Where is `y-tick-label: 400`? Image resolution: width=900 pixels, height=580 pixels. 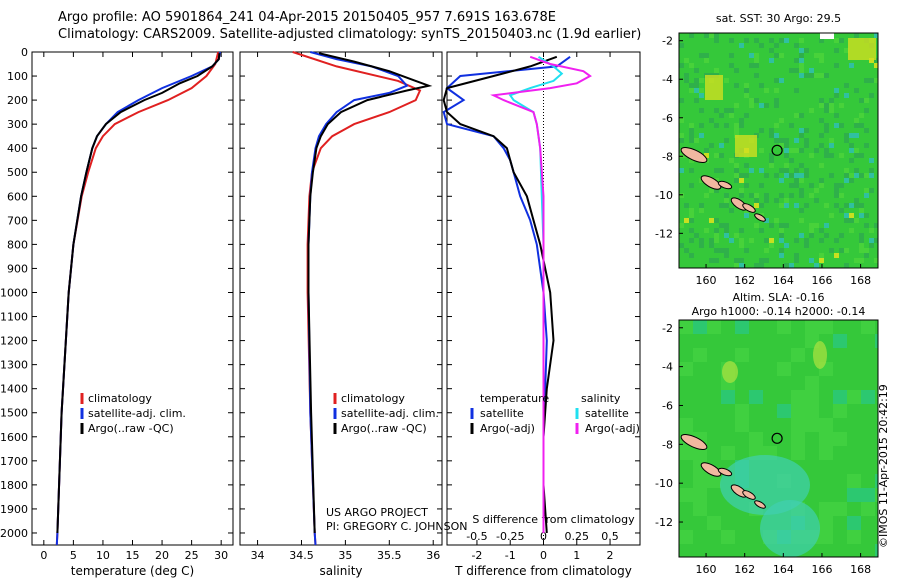
y-tick-label: 400 is located at coordinates (17, 148).